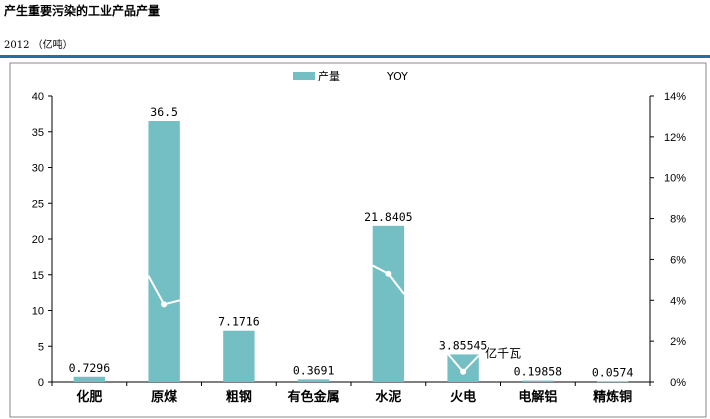 This screenshot has width=710, height=419. Describe the element at coordinates (38, 240) in the screenshot. I see `y-tick-label: 20` at that location.